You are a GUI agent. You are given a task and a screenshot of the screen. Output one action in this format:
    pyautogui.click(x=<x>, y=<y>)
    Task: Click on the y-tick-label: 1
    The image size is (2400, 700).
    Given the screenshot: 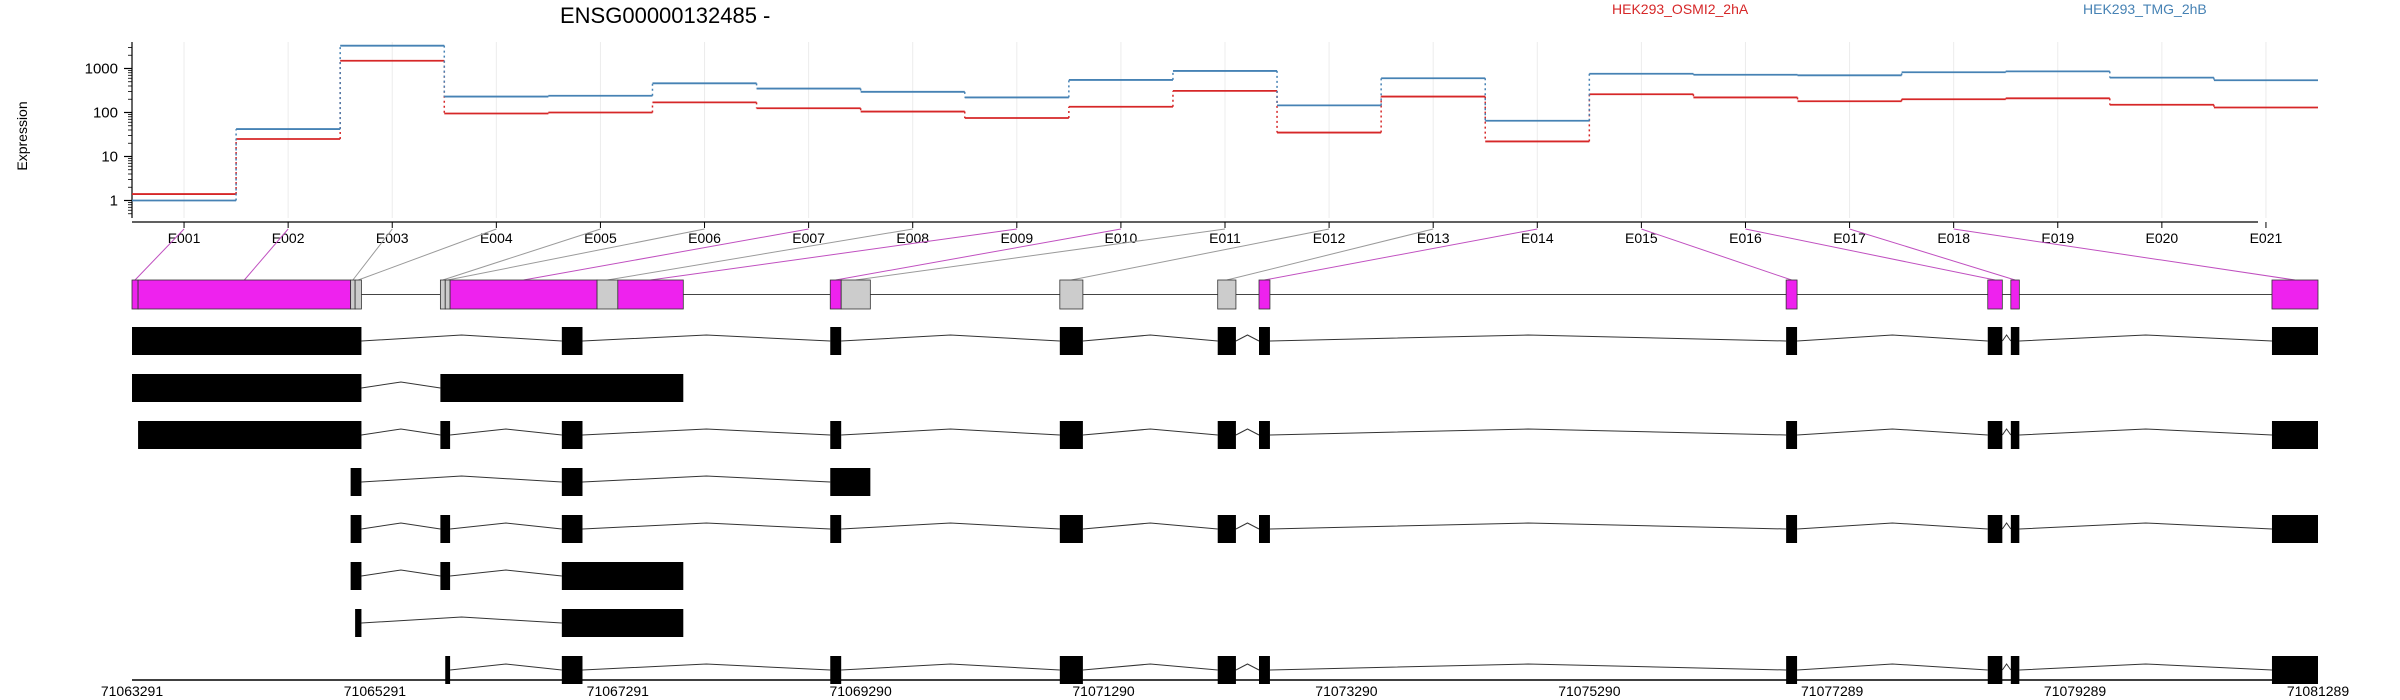 What is the action you would take?
    pyautogui.click(x=114, y=200)
    